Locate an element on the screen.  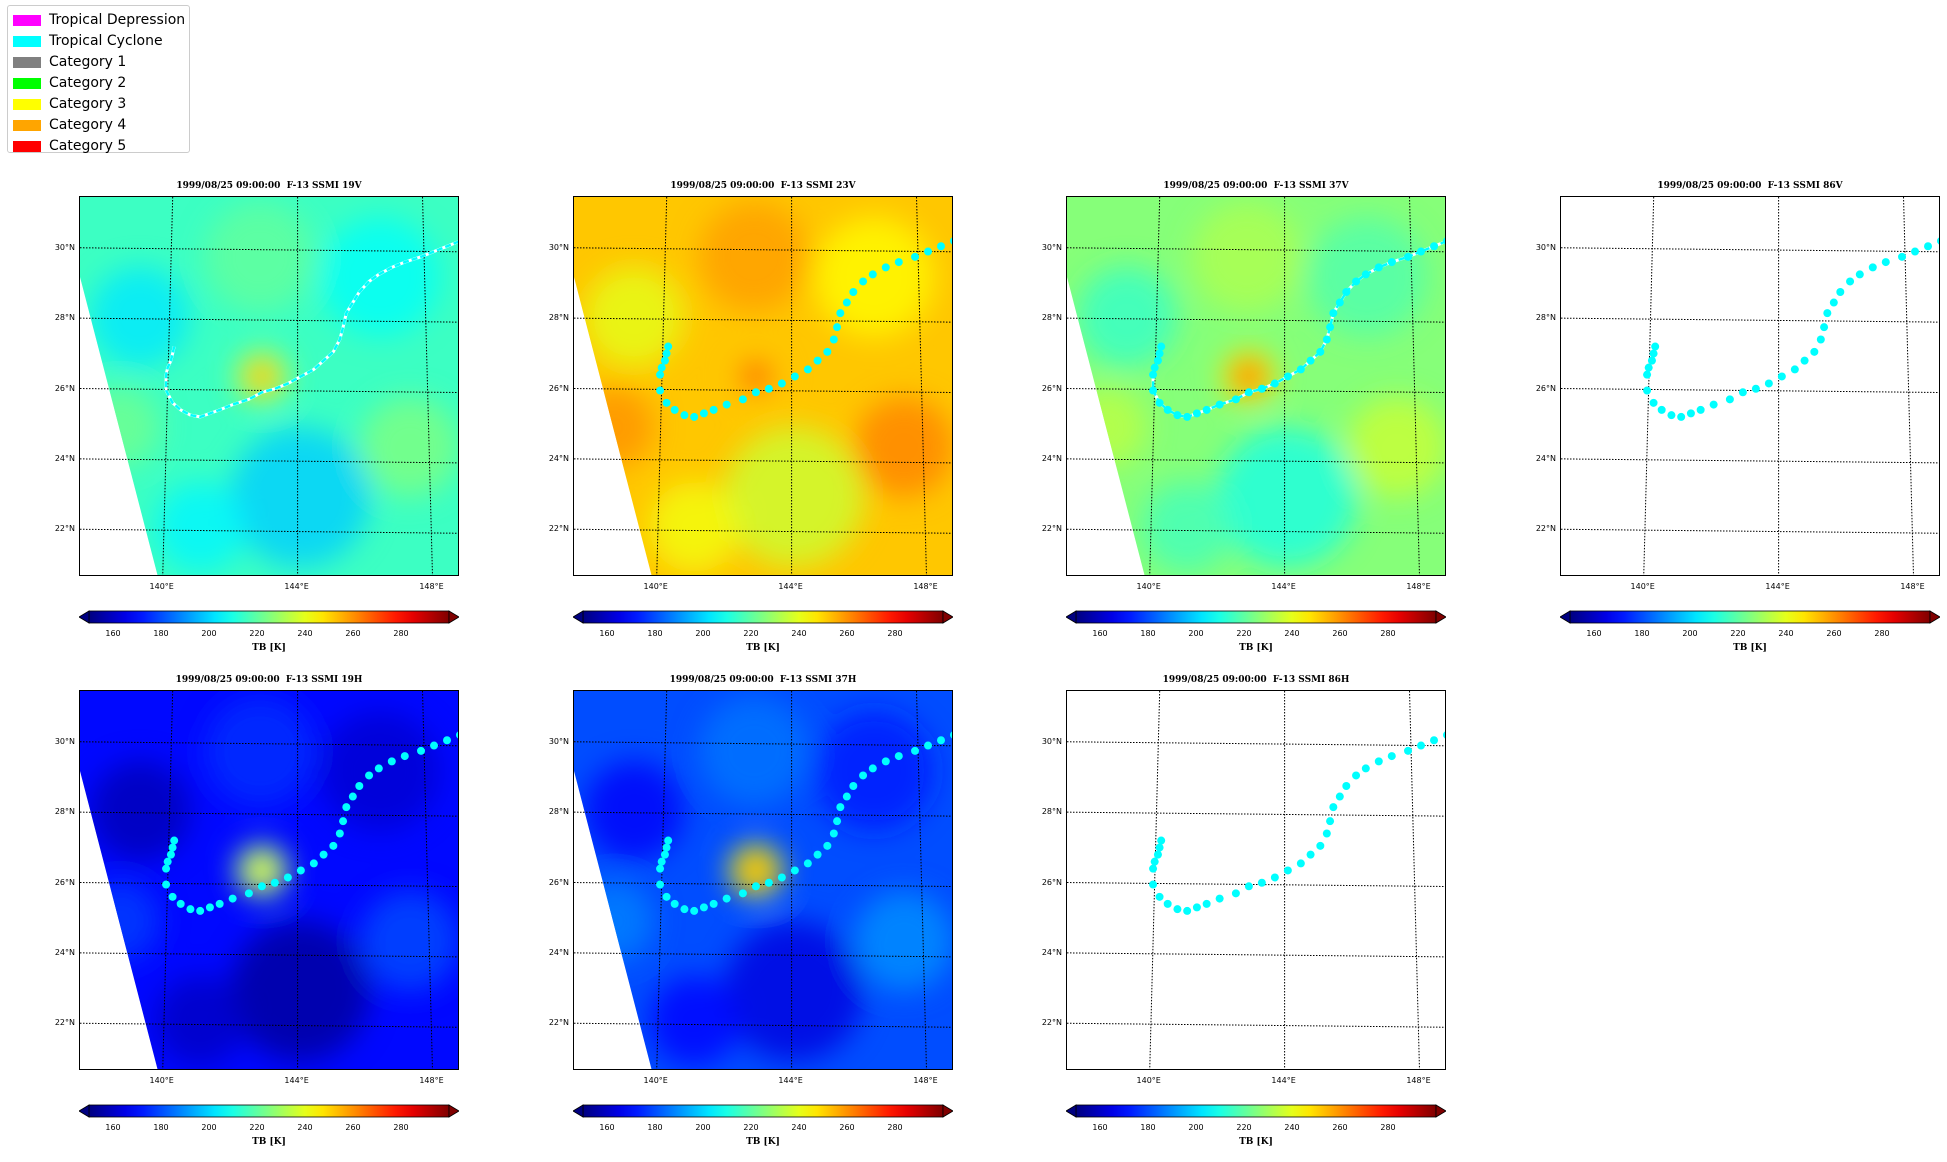
map-panel-19H is located at coordinates (269, 880).